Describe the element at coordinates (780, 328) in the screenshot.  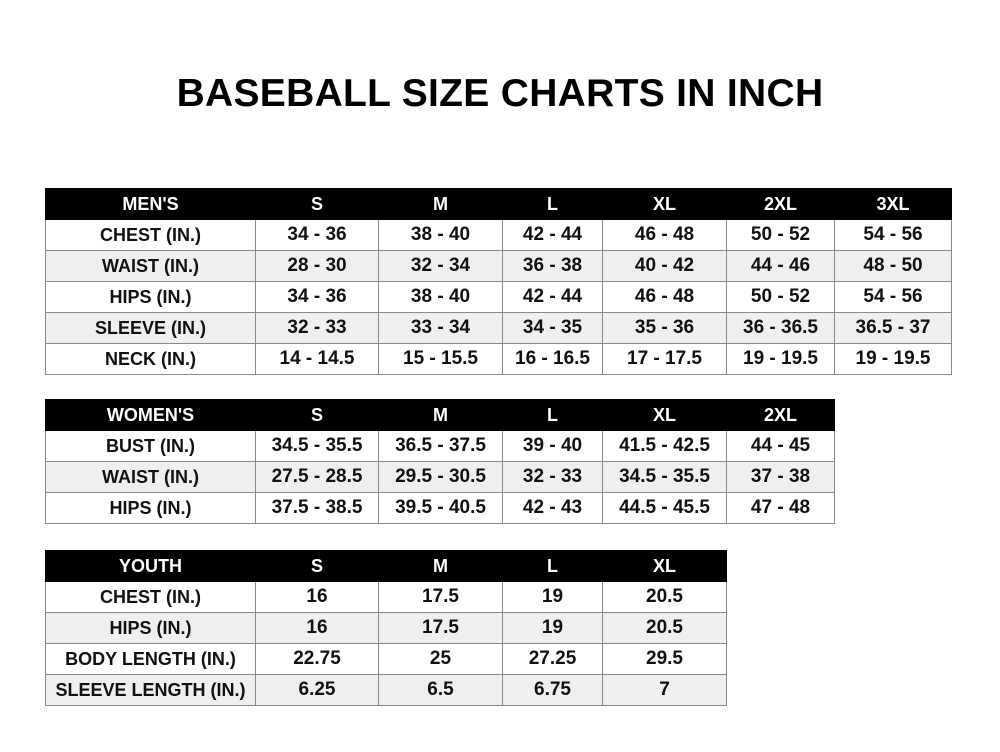
I see `size-value-cell: 36 - 36.5` at that location.